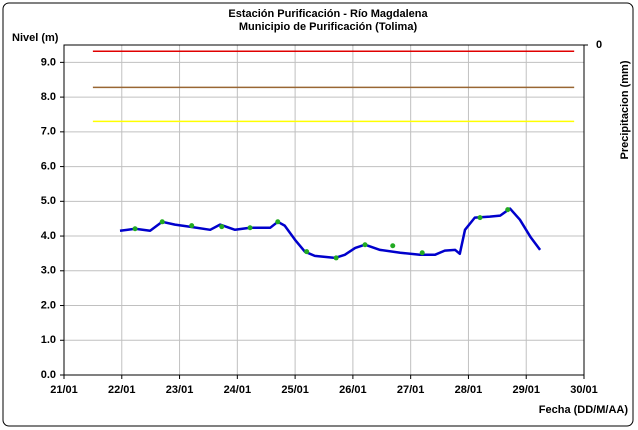 This screenshot has height=430, width=638. Describe the element at coordinates (526, 390) in the screenshot. I see `x-tick-label: 29/01` at that location.